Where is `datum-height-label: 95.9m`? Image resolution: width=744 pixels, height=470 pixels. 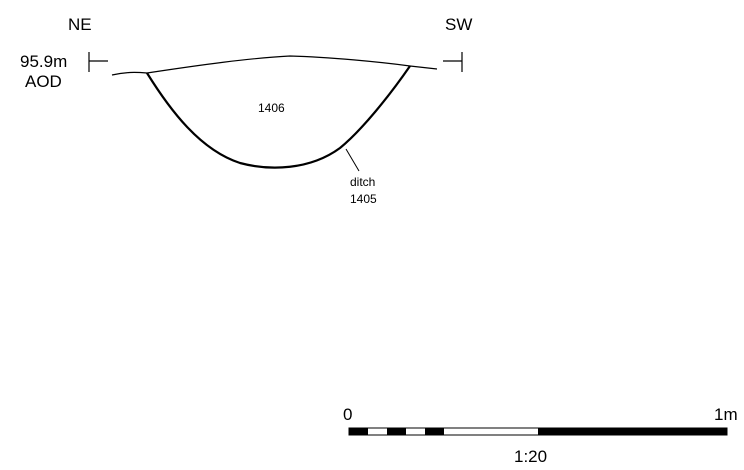
datum-height-label: 95.9m is located at coordinates (43, 61).